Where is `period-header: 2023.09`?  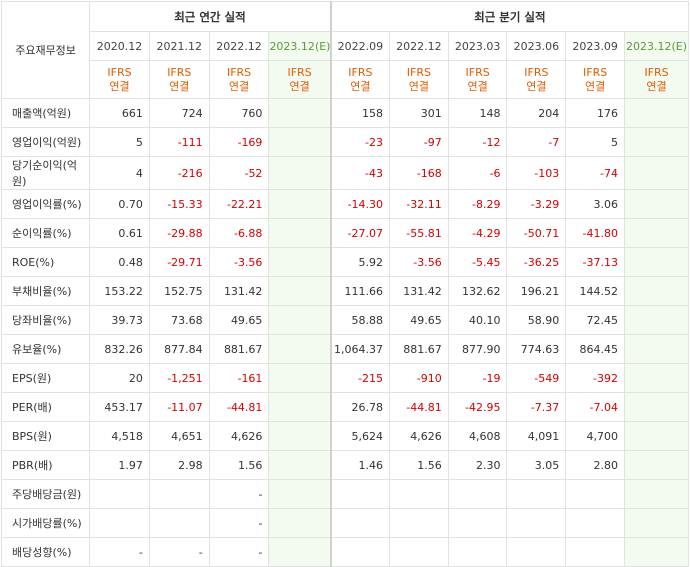 period-header: 2023.09 is located at coordinates (595, 46).